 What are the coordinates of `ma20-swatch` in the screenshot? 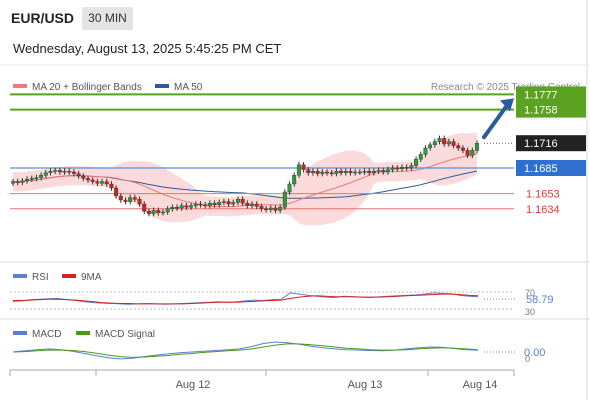 It's located at (20, 86).